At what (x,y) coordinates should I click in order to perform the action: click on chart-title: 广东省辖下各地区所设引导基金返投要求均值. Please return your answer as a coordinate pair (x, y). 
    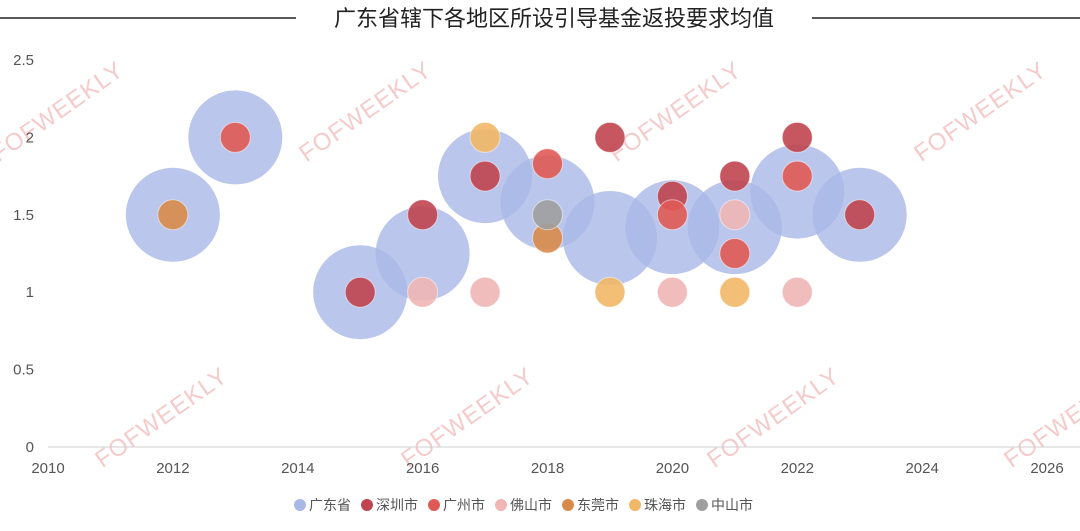
    Looking at the image, I should click on (554, 19).